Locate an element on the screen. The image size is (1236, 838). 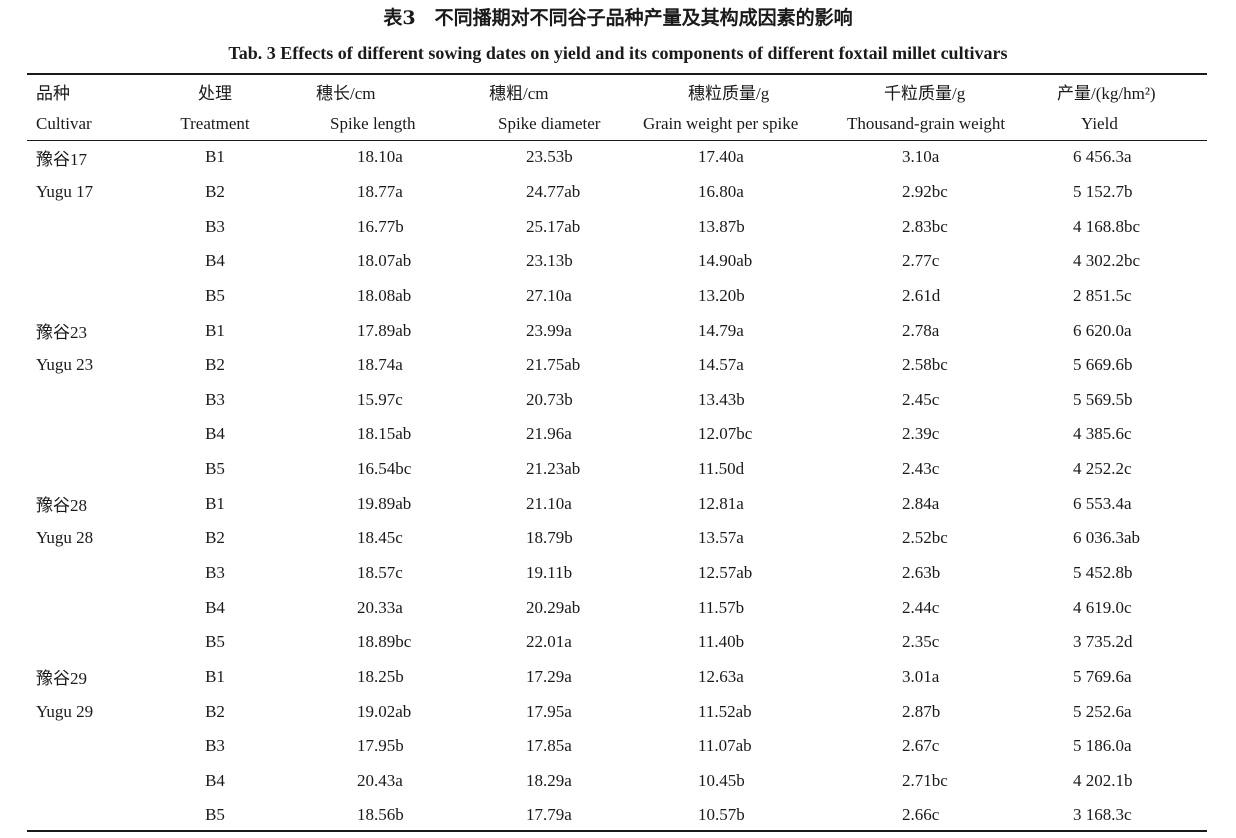
thousand-grain-cell: 3.01a is located at coordinates (921, 676).